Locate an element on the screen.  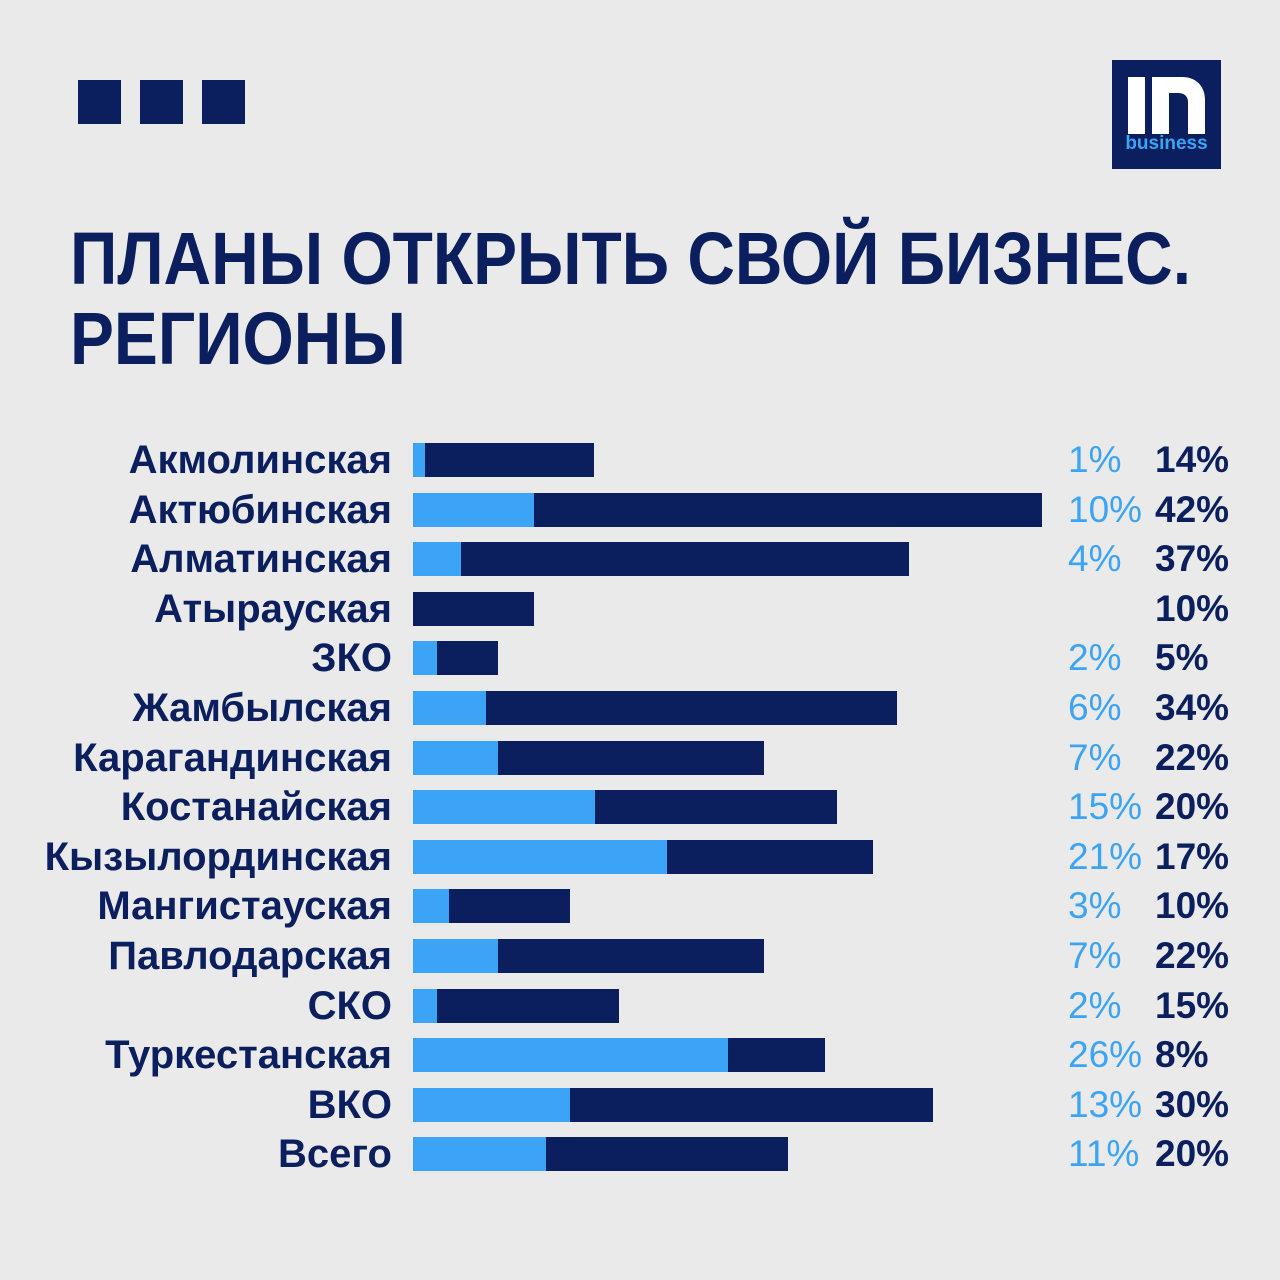
region-label: Алматинская is located at coordinates (261, 559).